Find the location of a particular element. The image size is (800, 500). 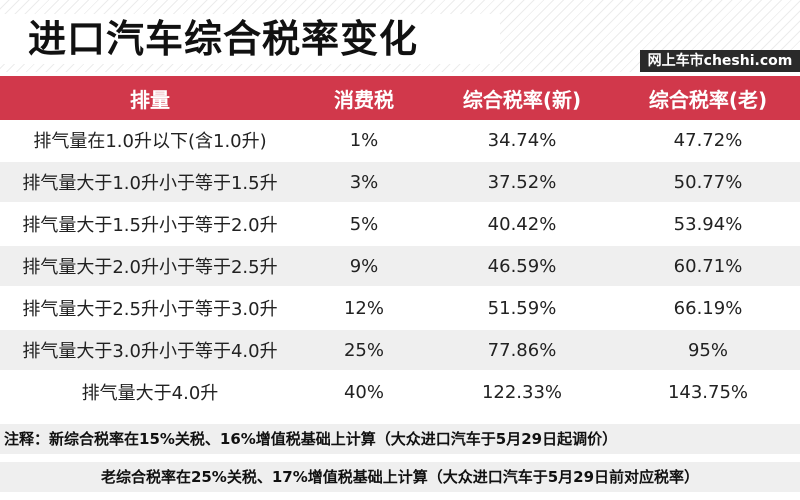

cell-new-rate: 46.59% is located at coordinates (522, 266).